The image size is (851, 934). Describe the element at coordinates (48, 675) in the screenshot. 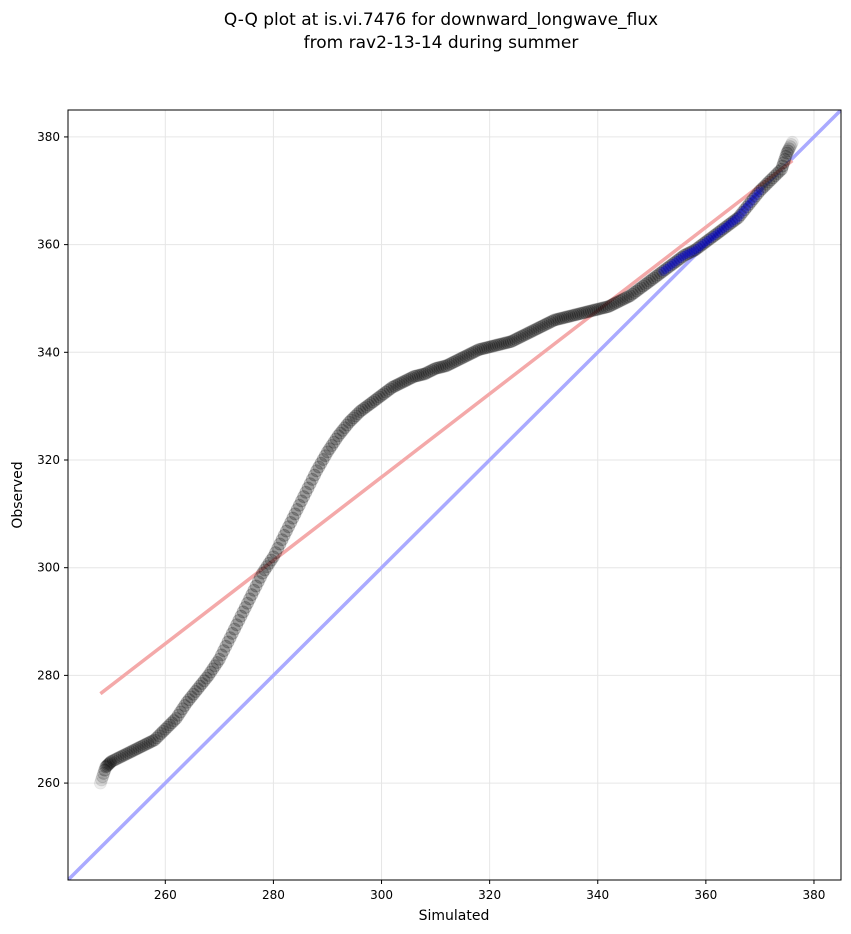

I see `y-tick-label: 280` at that location.